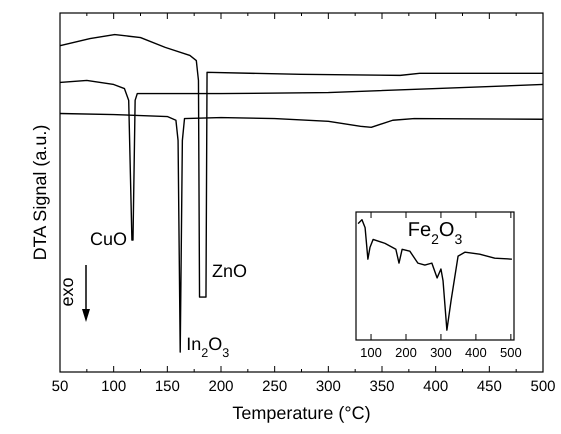  I want to click on y-axis-title: DTA Signal (a.u.), so click(40, 192).